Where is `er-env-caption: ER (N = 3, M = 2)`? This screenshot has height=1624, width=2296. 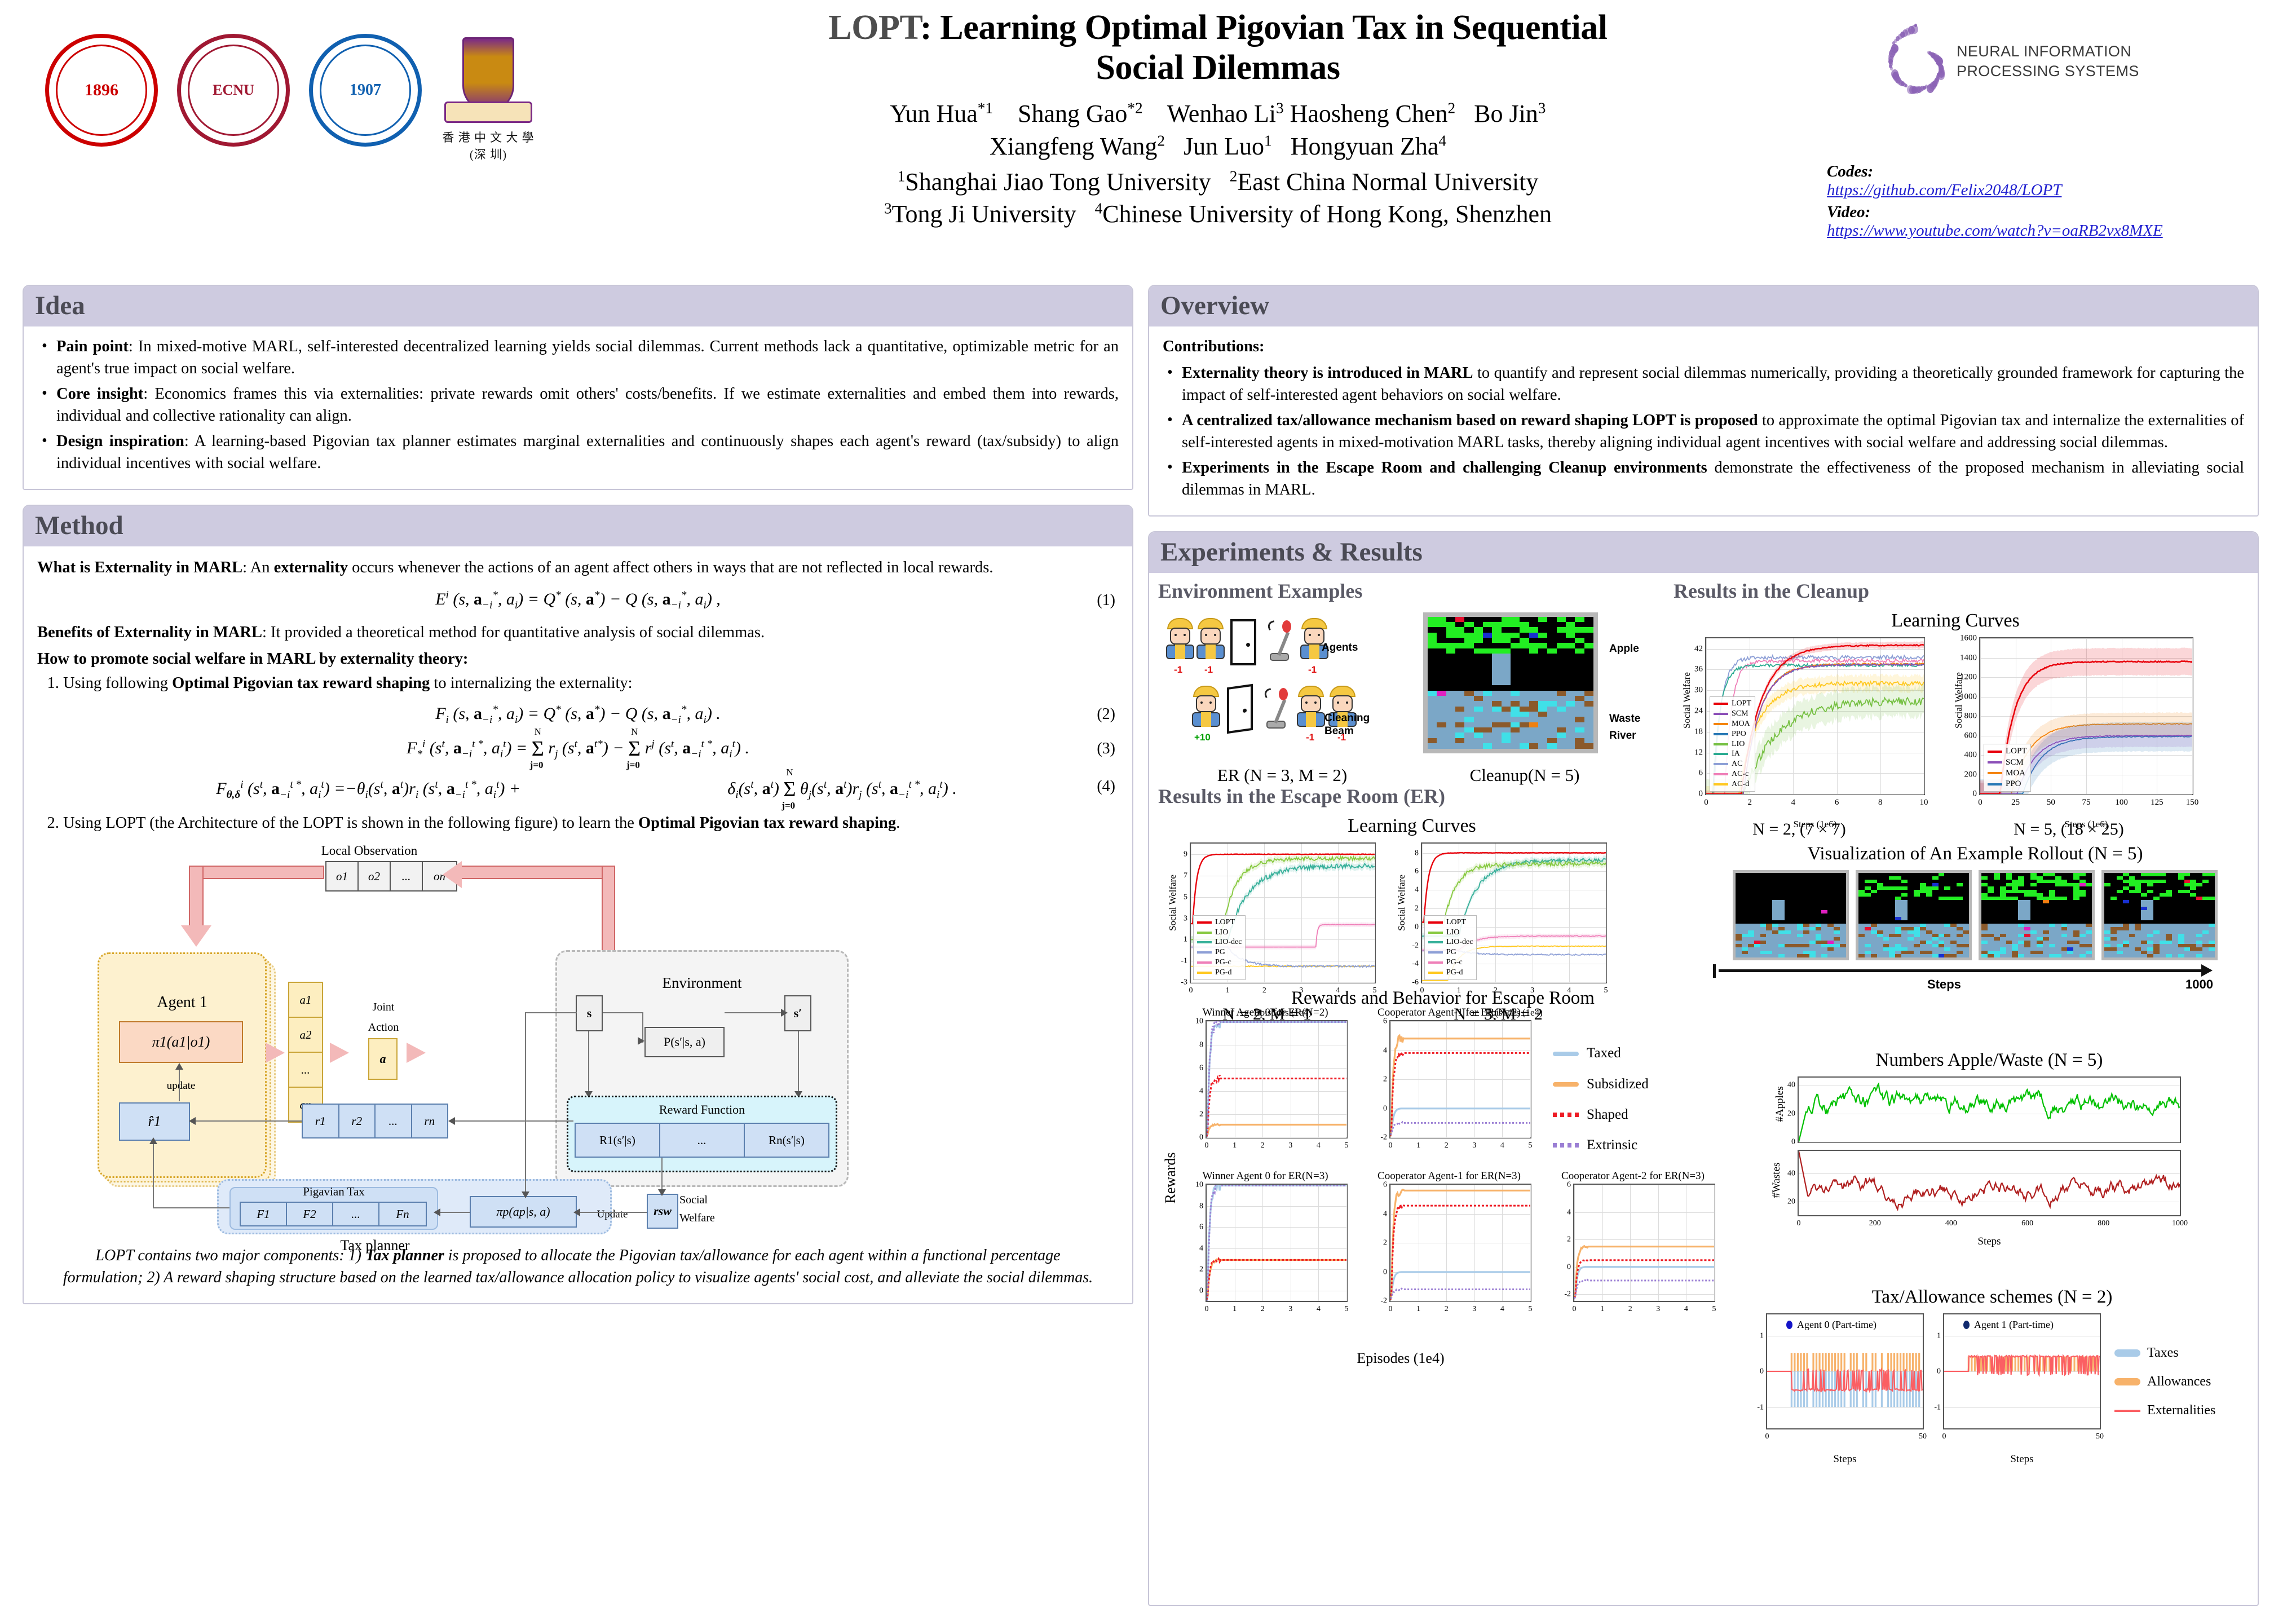 er-env-caption: ER (N = 3, M = 2) is located at coordinates (1282, 775).